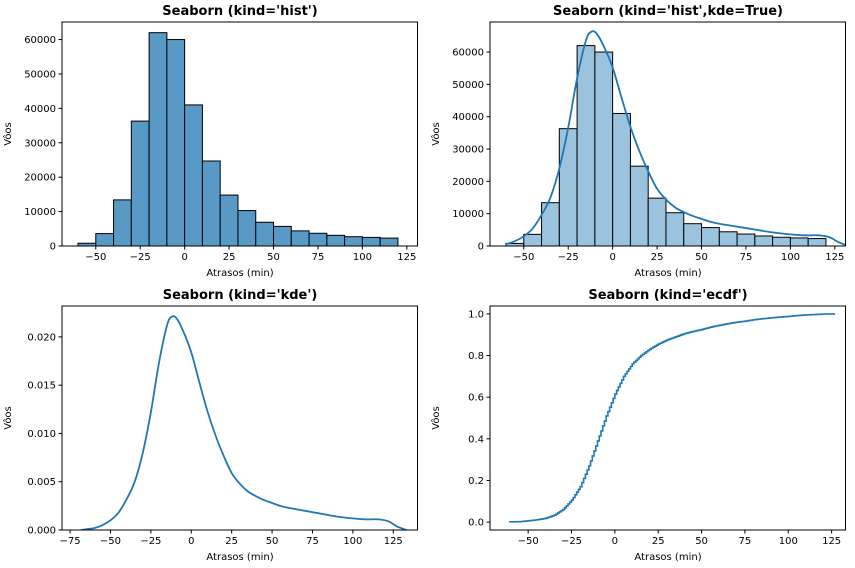 Image resolution: width=855 pixels, height=568 pixels. What do you see at coordinates (41, 434) in the screenshot?
I see `y-tick-label: 0.010` at bounding box center [41, 434].